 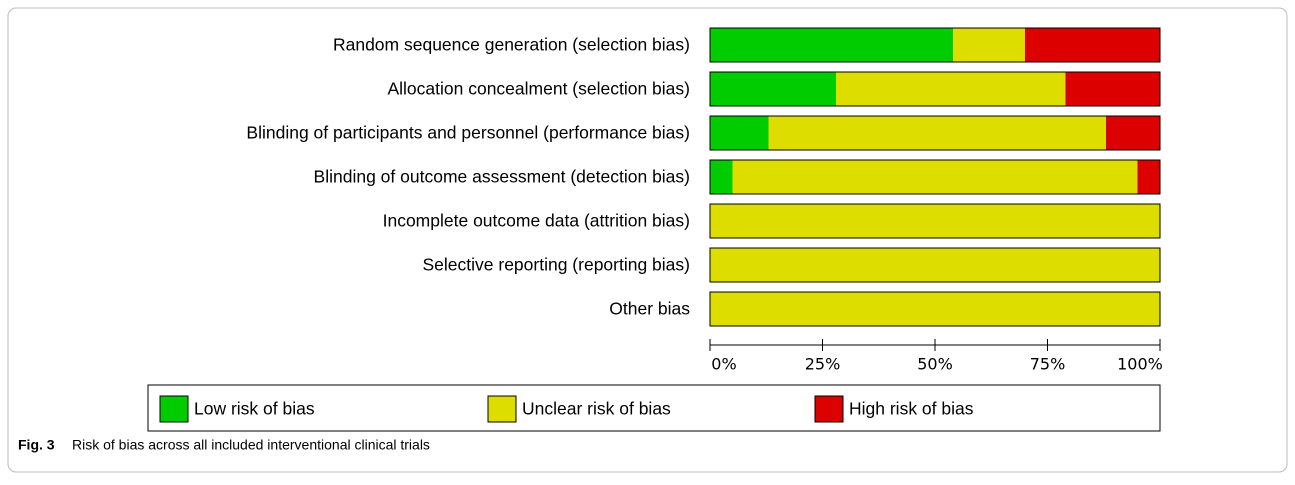 What do you see at coordinates (911, 409) in the screenshot?
I see `legend-label: High risk of bias` at bounding box center [911, 409].